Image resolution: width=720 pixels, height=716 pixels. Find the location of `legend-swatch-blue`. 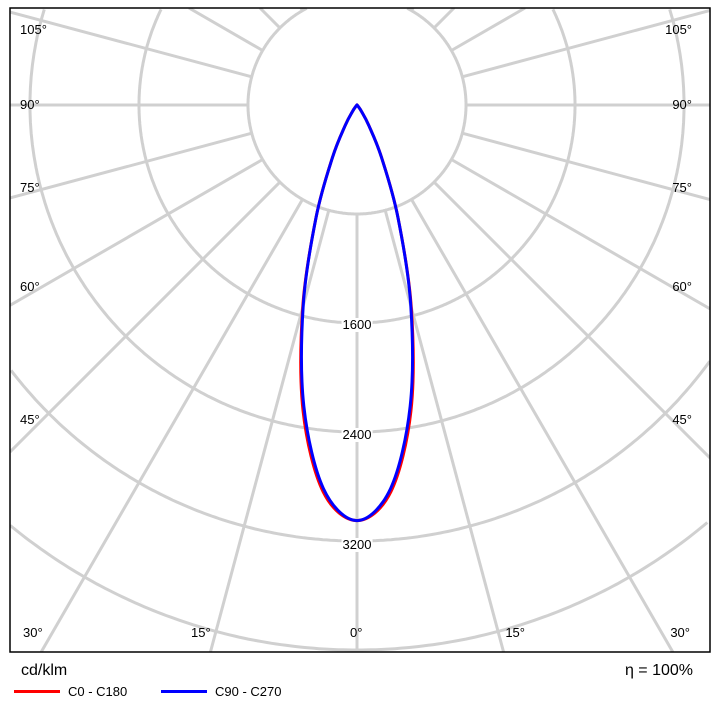

legend-swatch-blue is located at coordinates (184, 691).